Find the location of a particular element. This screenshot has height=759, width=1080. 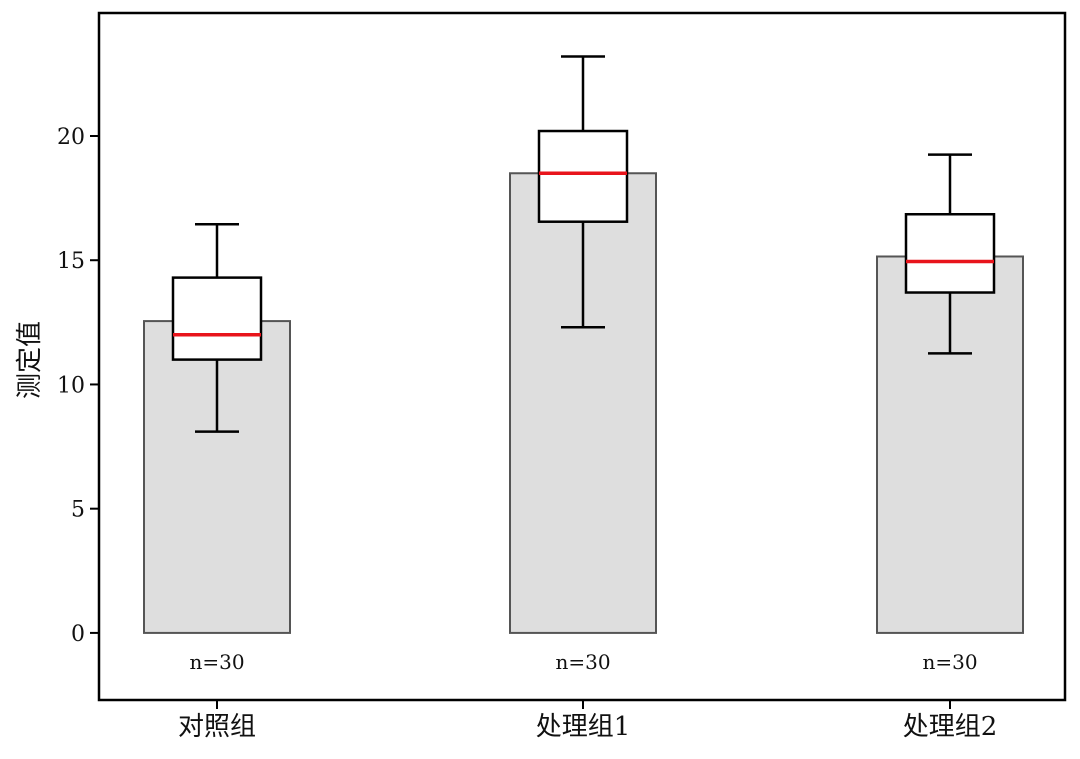

x-tick-label-2: 处理组2 is located at coordinates (950, 727).